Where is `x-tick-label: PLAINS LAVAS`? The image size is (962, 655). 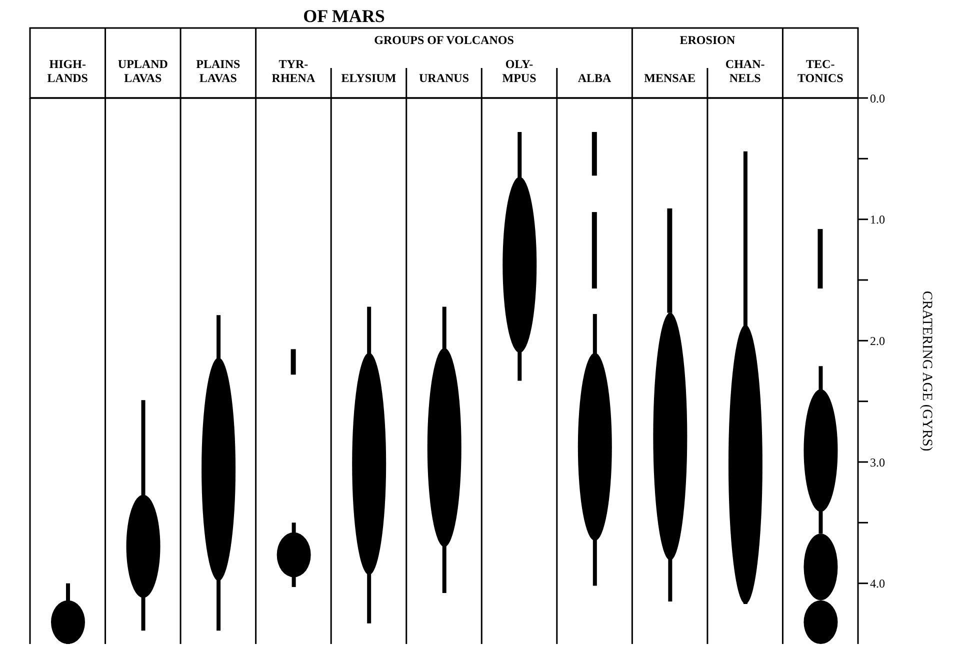
x-tick-label: PLAINS LAVAS is located at coordinates (218, 71).